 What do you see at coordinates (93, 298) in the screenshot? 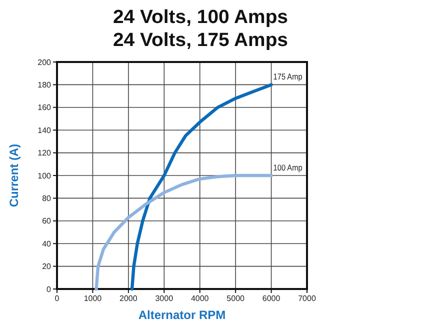
I see `x-tick-label: 1000` at bounding box center [93, 298].